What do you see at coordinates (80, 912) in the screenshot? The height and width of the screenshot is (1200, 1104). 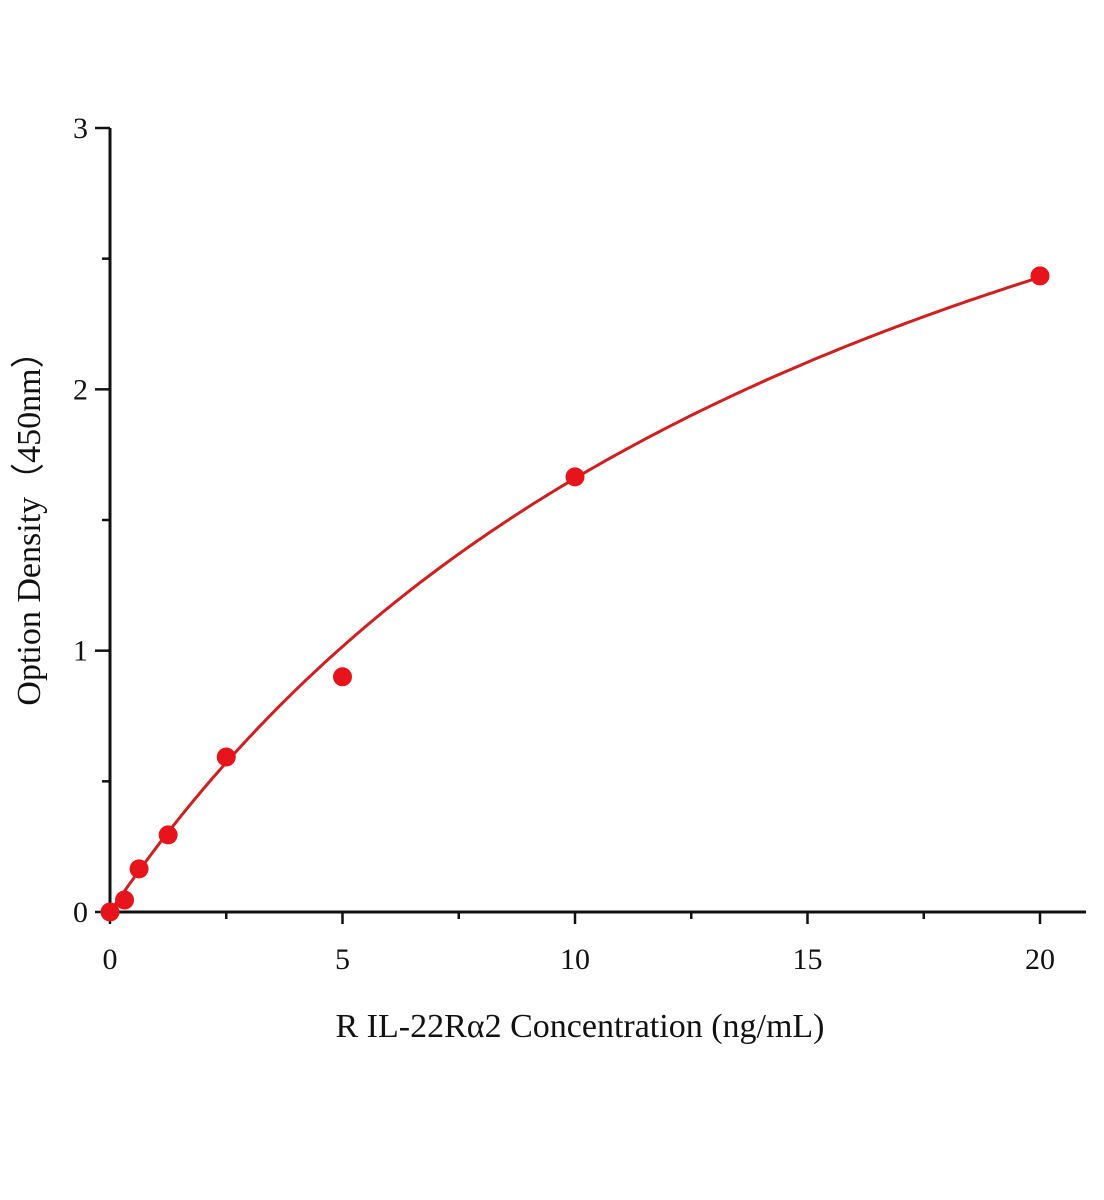 I see `y-tick-label: 0` at bounding box center [80, 912].